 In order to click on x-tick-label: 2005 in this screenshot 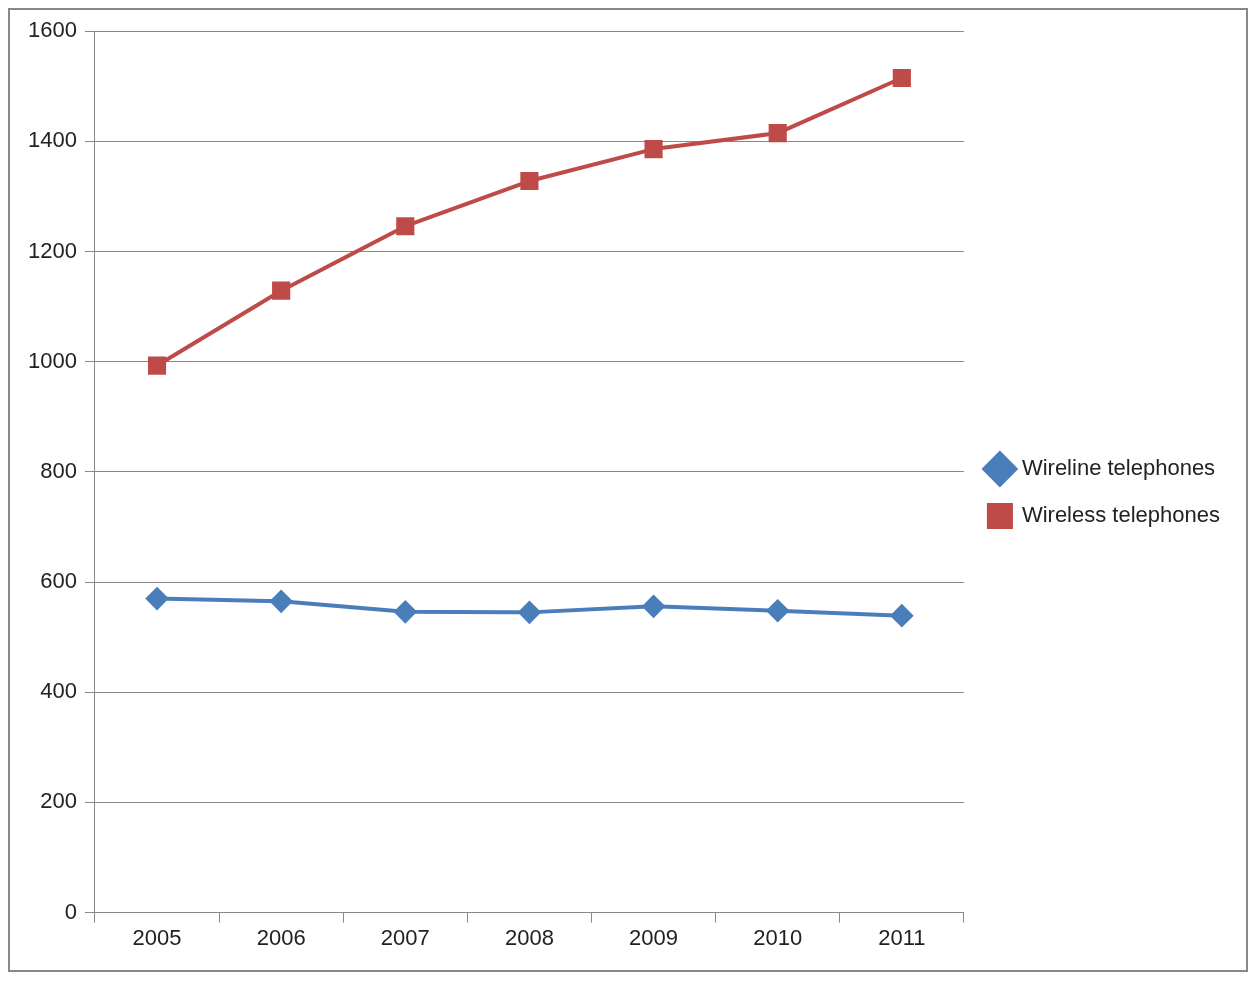, I will do `click(157, 937)`.